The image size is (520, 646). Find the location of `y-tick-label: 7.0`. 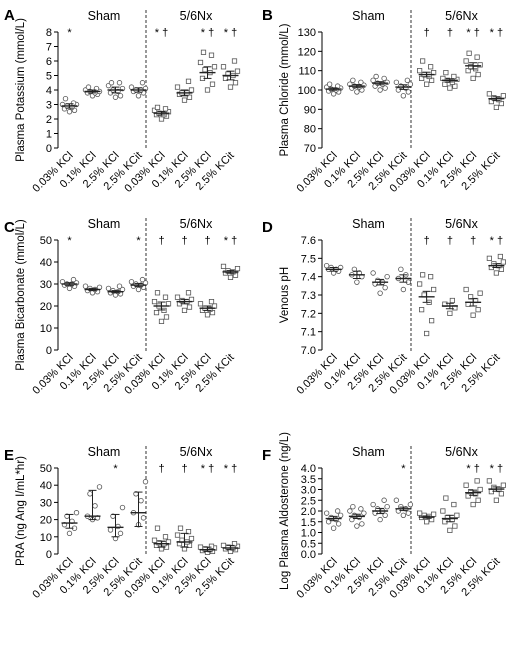

y-tick-label: 7.0 is located at coordinates (308, 351).